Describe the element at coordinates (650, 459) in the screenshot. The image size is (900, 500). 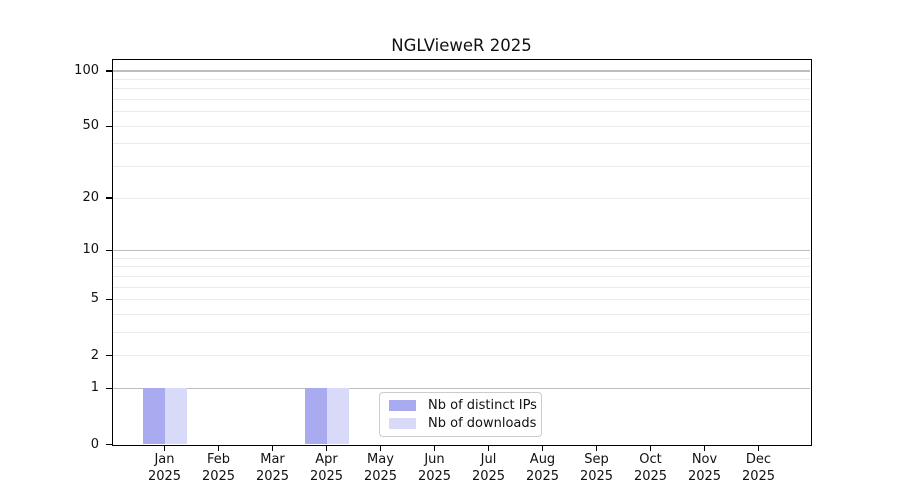
I see `x-tick-month: Oct` at that location.